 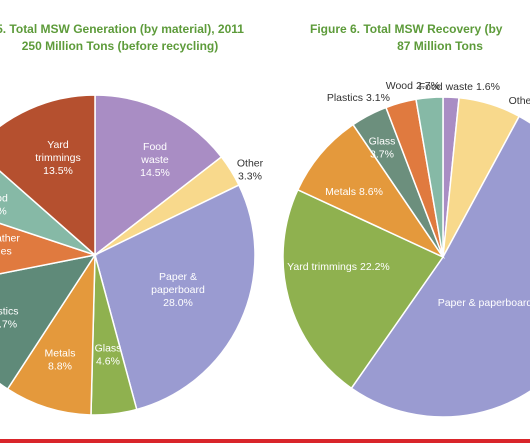 What do you see at coordinates (250, 163) in the screenshot?
I see `slice-label: Other` at bounding box center [250, 163].